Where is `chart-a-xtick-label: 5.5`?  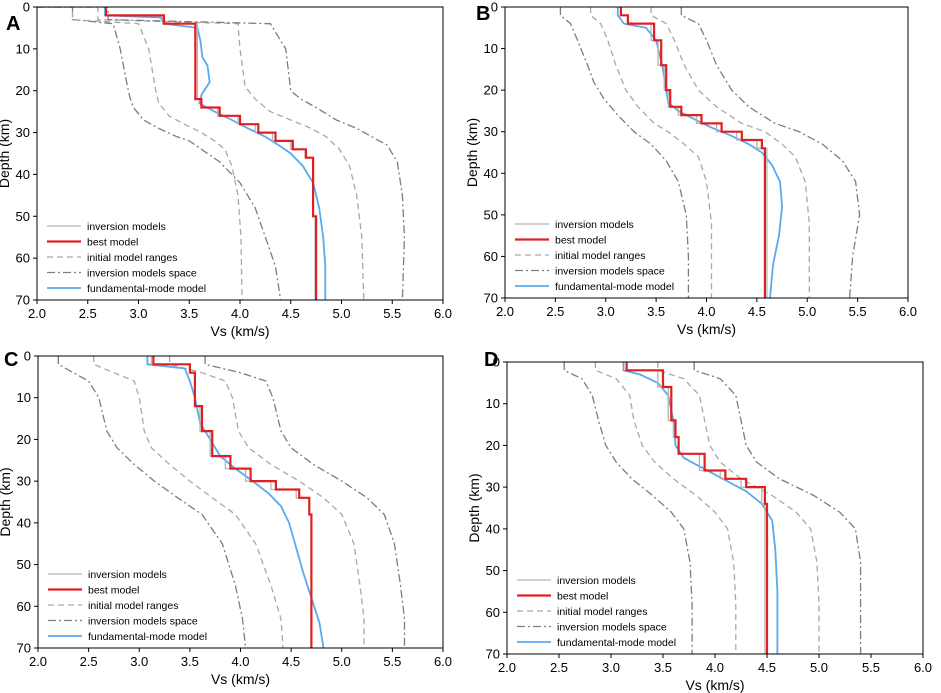 chart-a-xtick-label: 5.5 is located at coordinates (392, 313).